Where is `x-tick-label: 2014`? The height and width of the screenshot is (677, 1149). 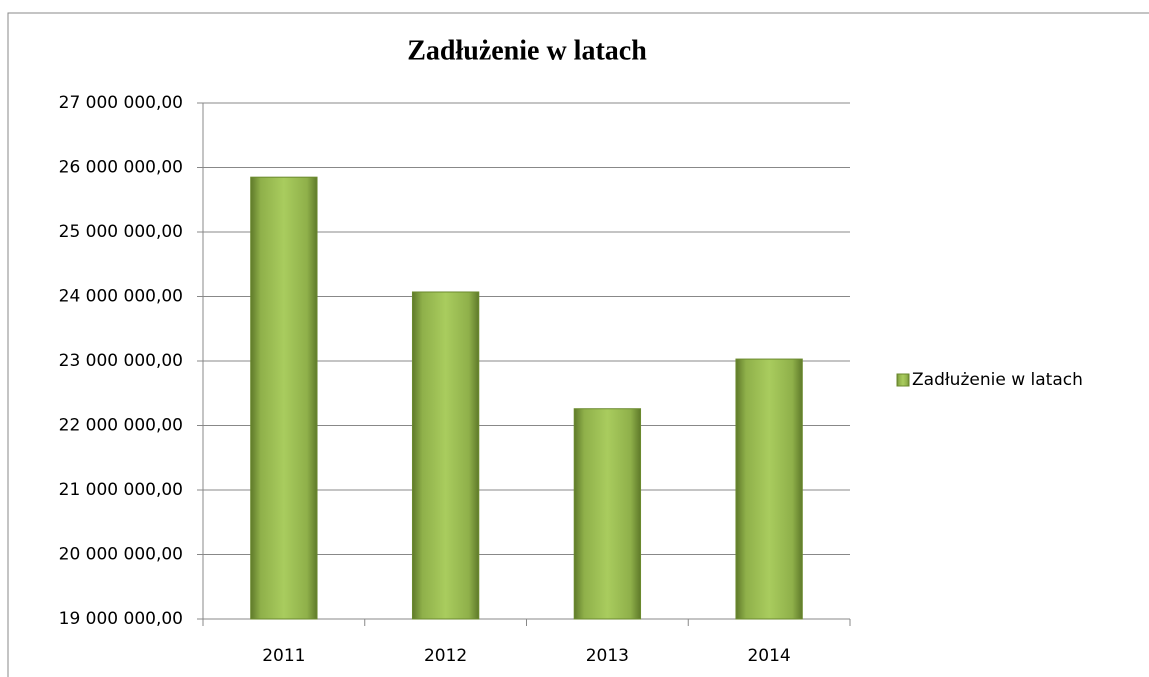
x-tick-label: 2014 is located at coordinates (768, 656).